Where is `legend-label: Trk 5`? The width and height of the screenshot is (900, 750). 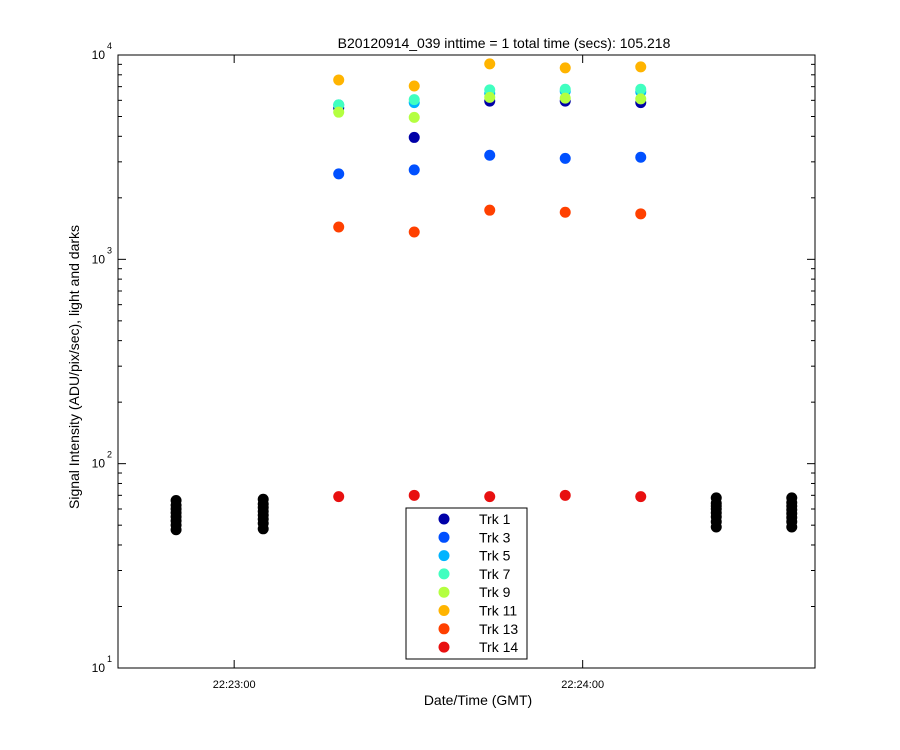 legend-label: Trk 5 is located at coordinates (495, 556).